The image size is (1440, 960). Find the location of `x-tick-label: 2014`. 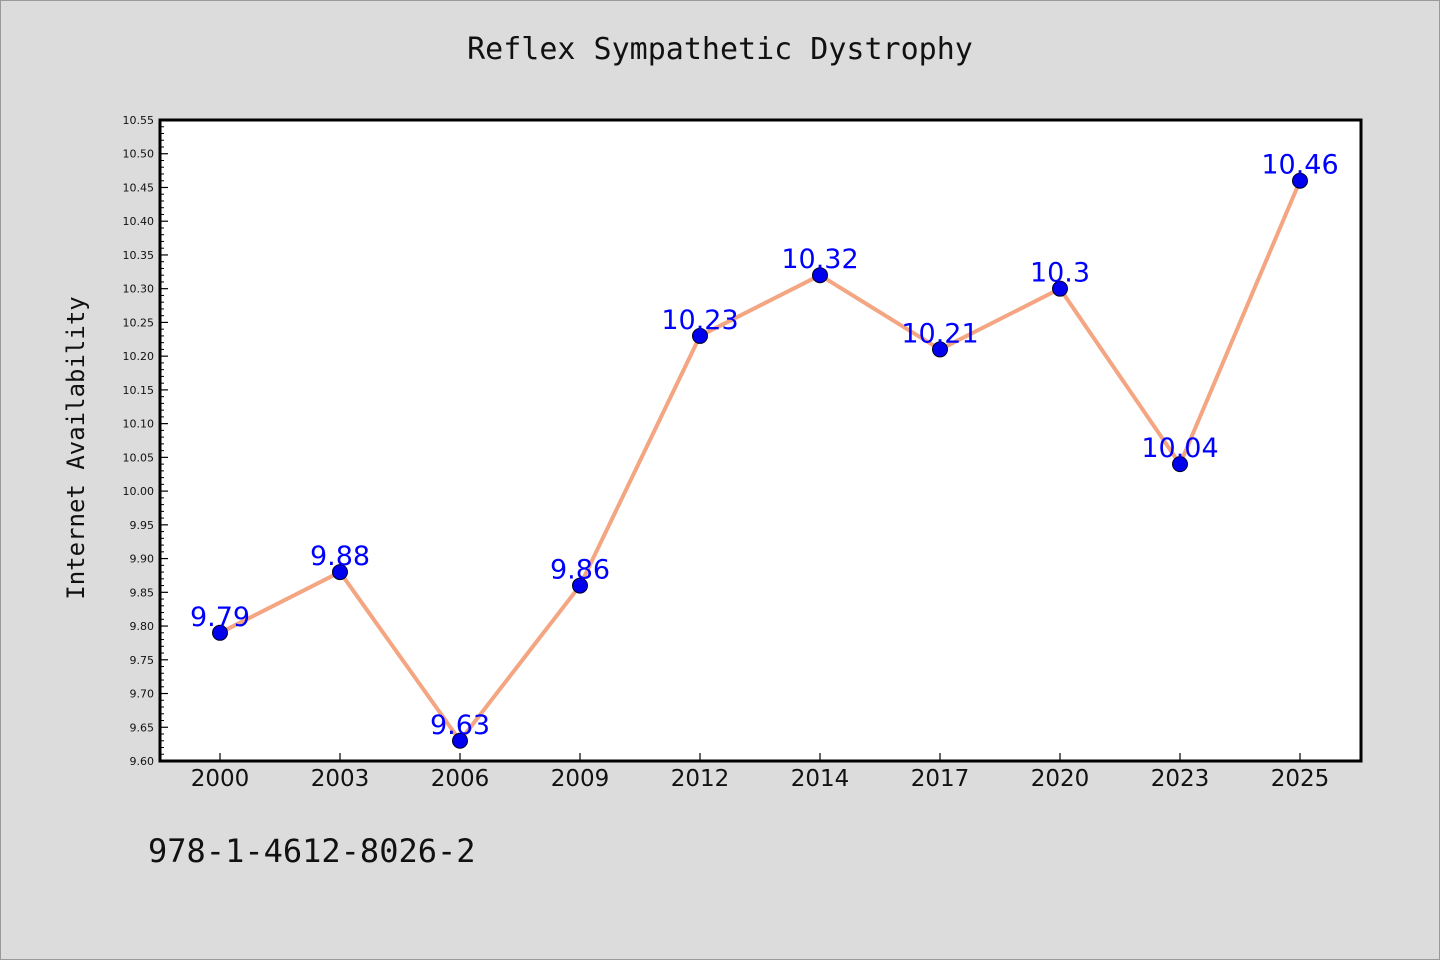

x-tick-label: 2014 is located at coordinates (820, 779).